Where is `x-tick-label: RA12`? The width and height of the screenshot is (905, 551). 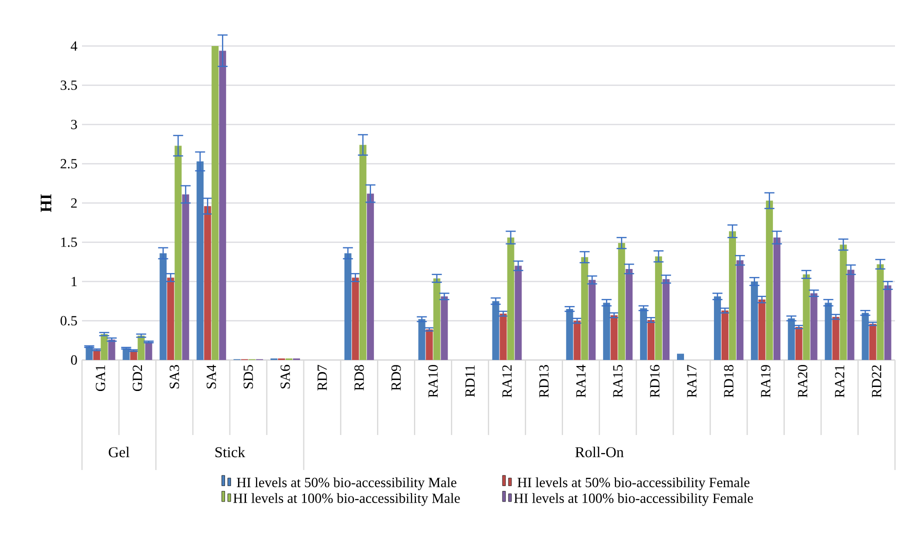
x-tick-label: RA12 is located at coordinates (507, 381).